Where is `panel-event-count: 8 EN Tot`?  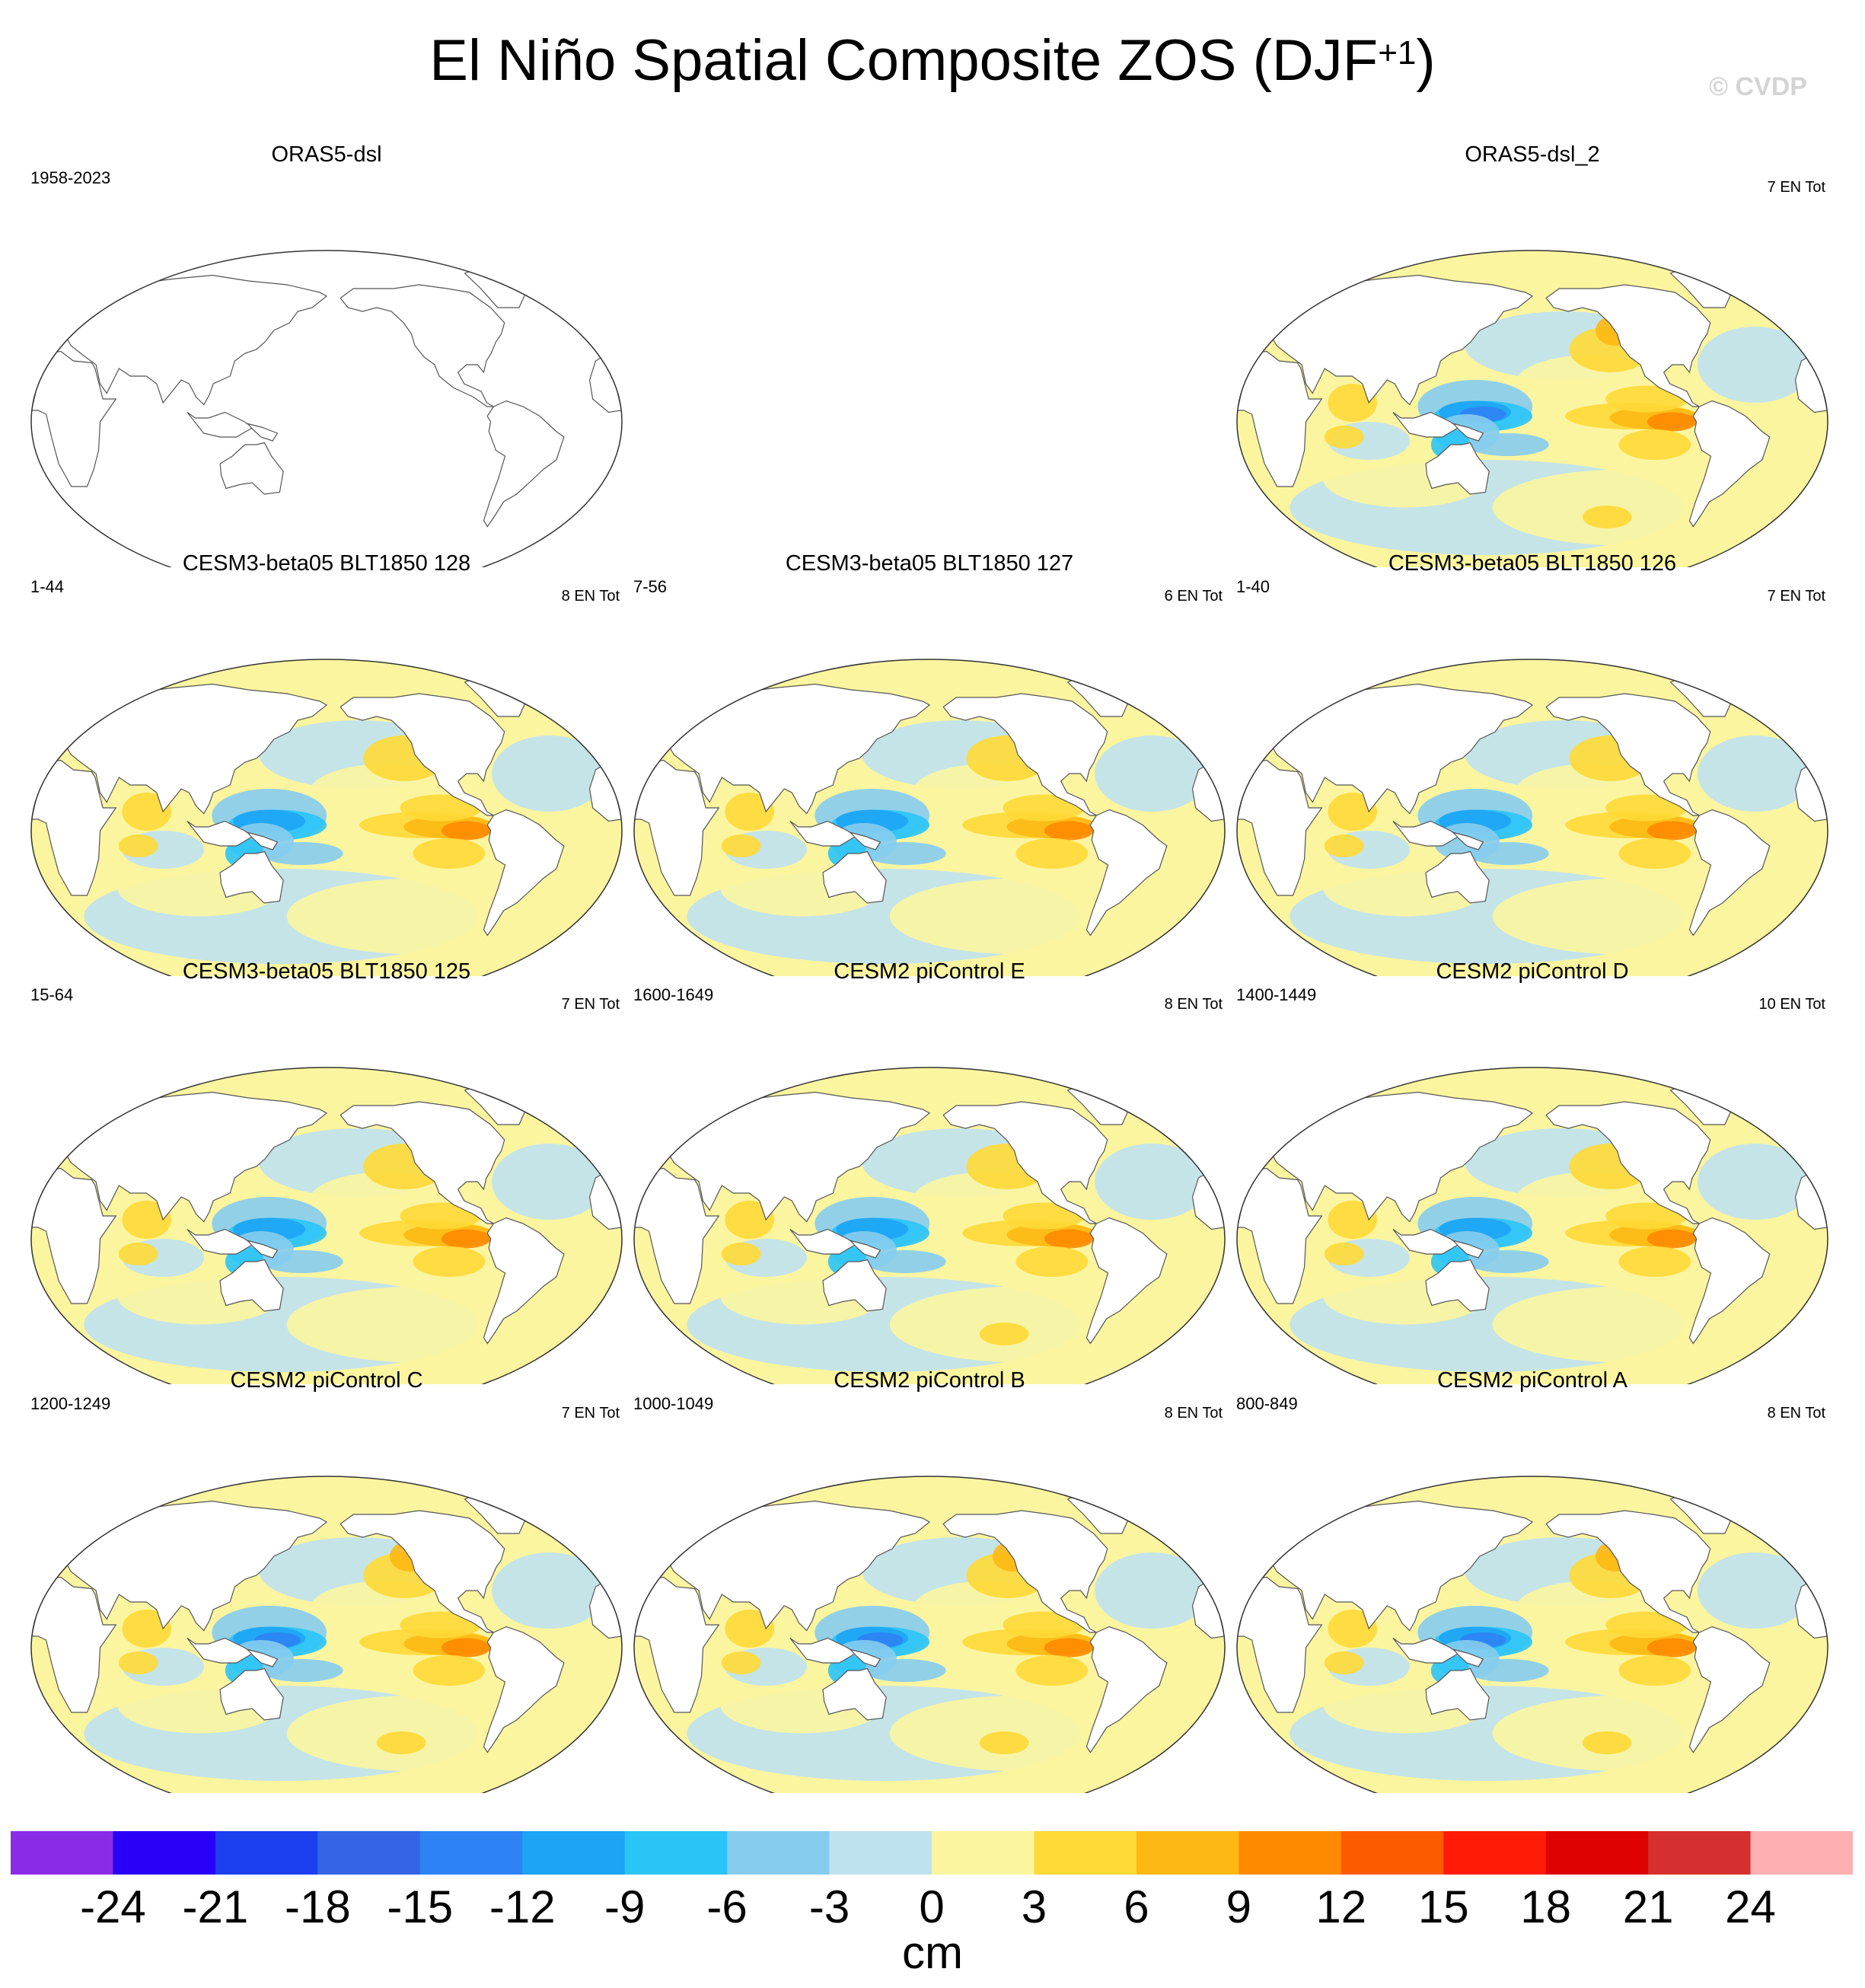 panel-event-count: 8 EN Tot is located at coordinates (1796, 1413).